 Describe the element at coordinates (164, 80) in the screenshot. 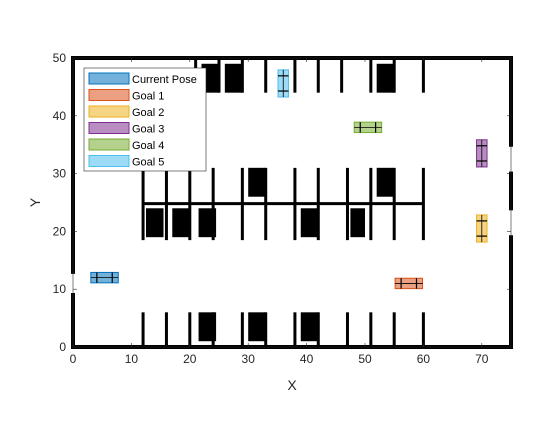

I see `legend-label: Current Pose` at that location.